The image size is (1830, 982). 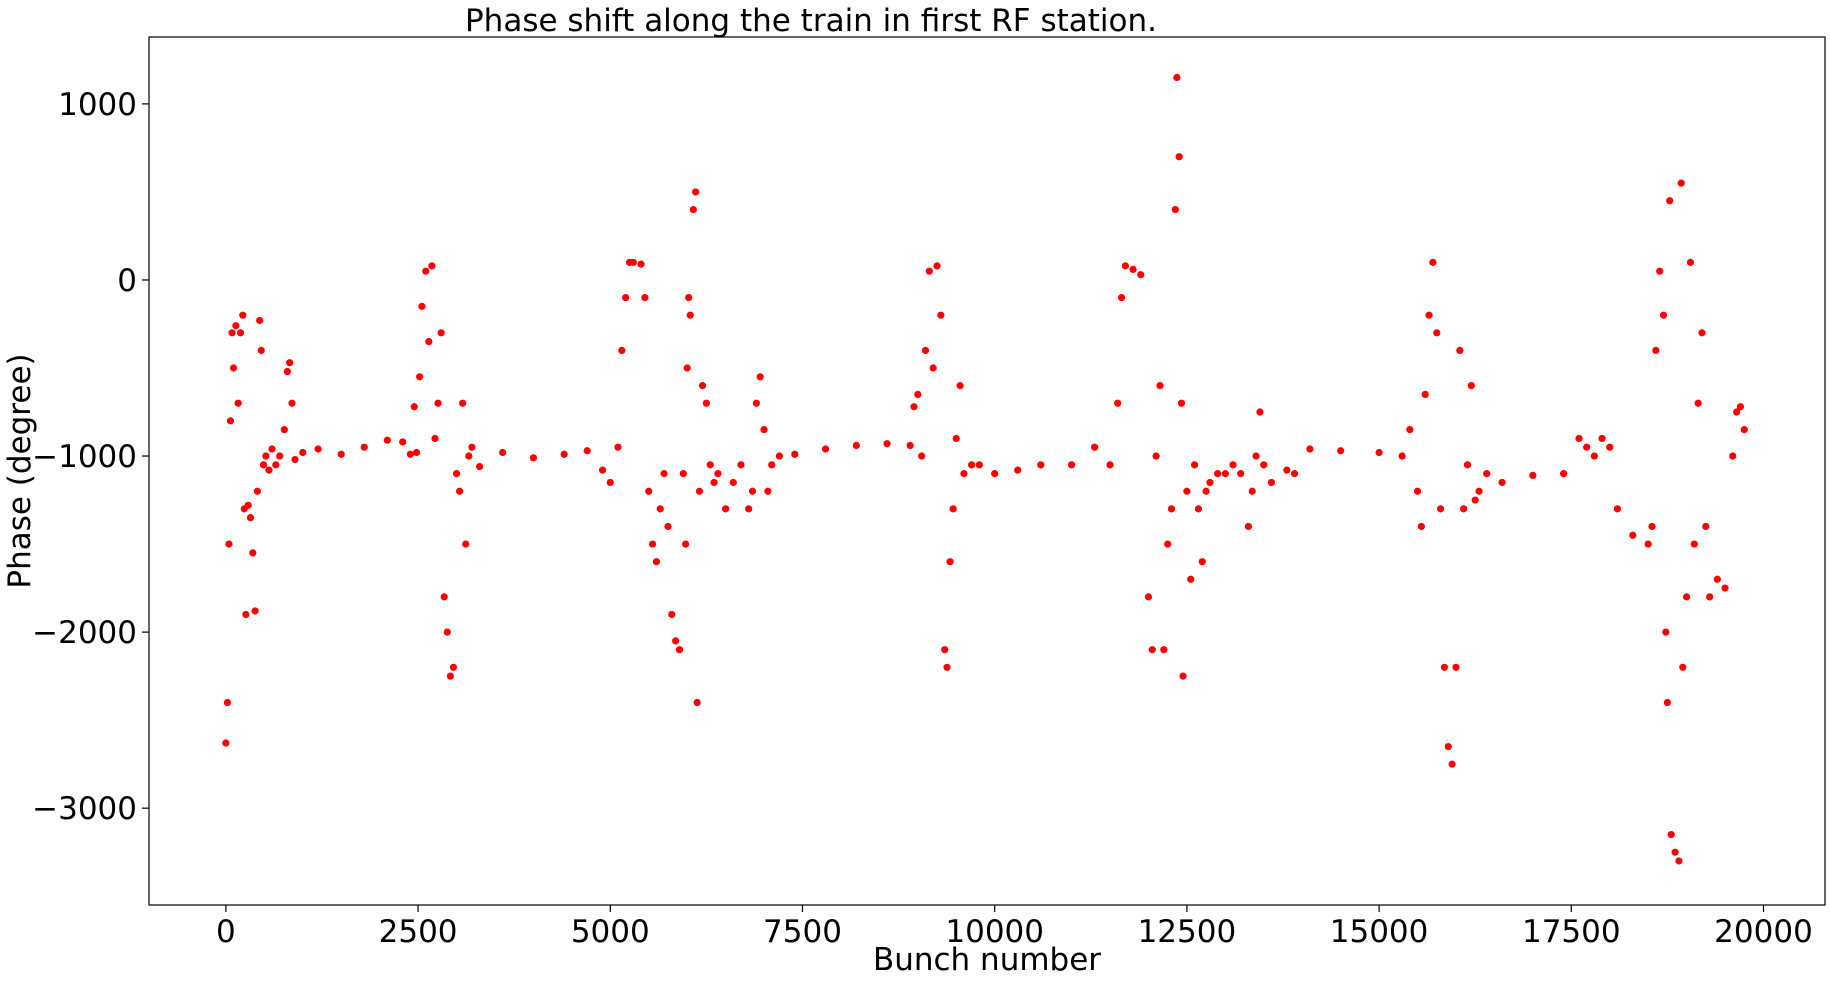 What do you see at coordinates (418, 932) in the screenshot?
I see `x-tick-label: 2500` at bounding box center [418, 932].